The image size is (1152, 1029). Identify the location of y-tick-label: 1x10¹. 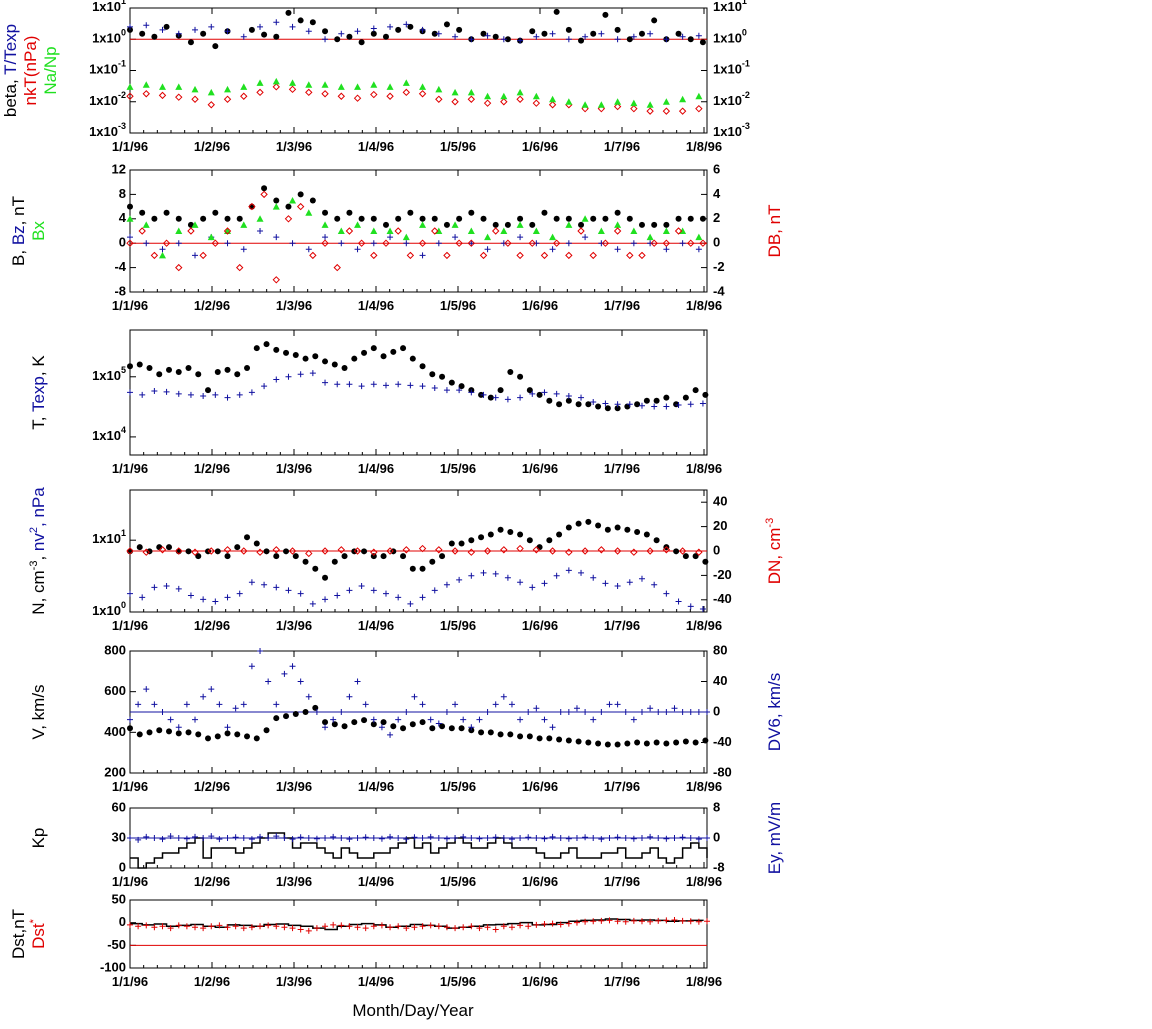
(109, 538).